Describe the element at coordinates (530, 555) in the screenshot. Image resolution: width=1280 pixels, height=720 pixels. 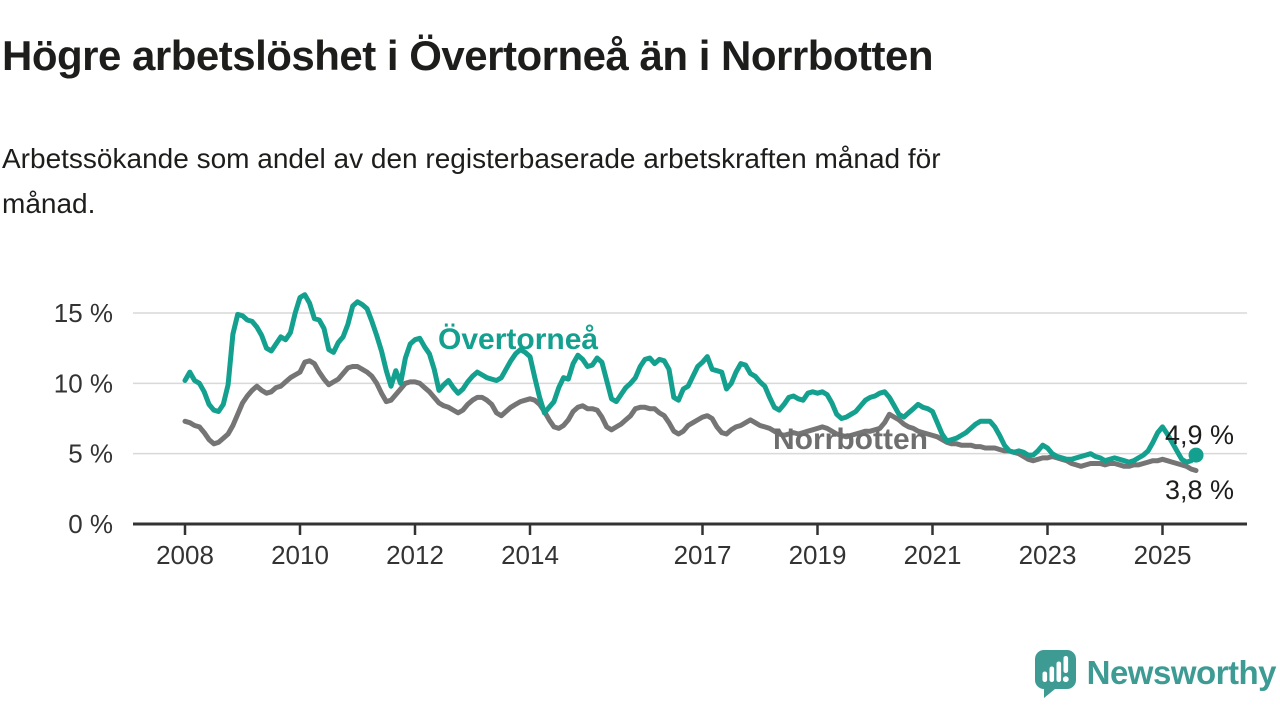
I see `x-axis-label-2014: 2014` at that location.